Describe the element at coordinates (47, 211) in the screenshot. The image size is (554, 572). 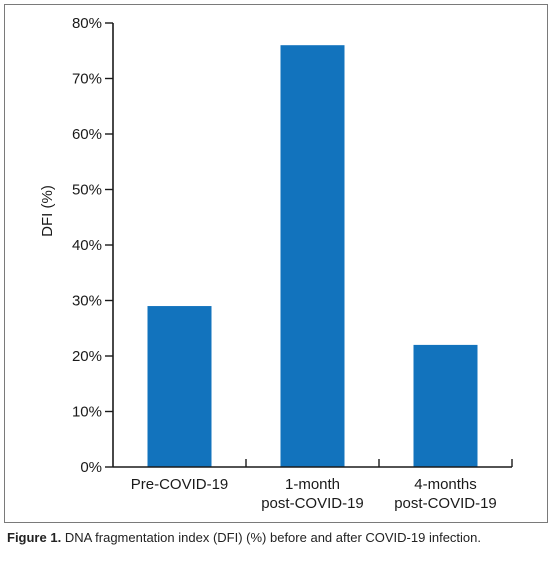
I see `y-axis-label: DFI (%)` at that location.